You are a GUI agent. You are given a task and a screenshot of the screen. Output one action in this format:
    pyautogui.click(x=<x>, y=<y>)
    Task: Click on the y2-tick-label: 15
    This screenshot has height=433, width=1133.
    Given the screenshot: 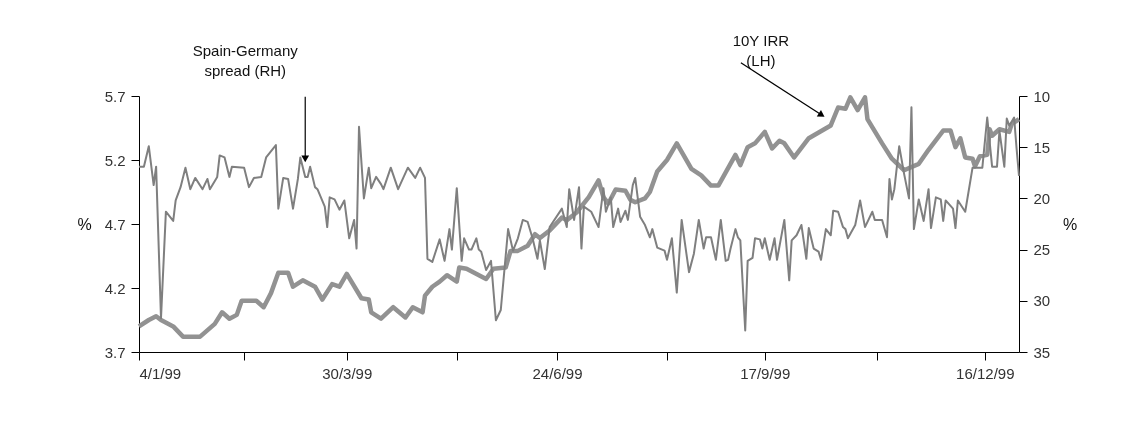 What is the action you would take?
    pyautogui.click(x=1042, y=147)
    